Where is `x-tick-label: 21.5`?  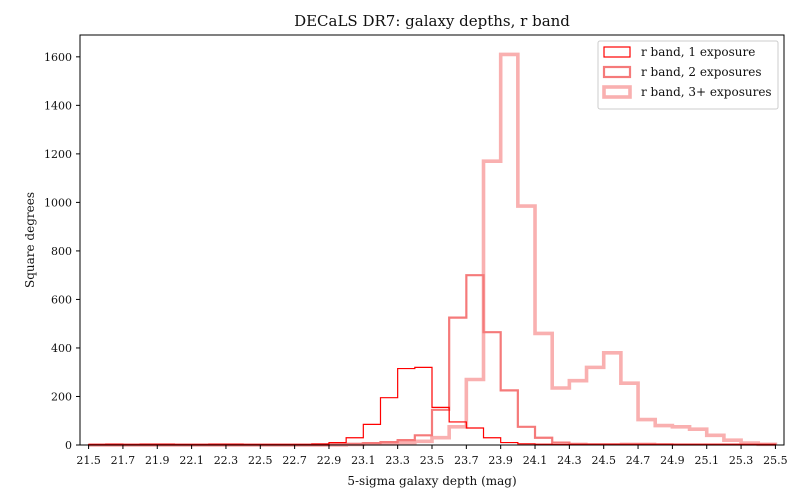 x-tick-label: 21.5 is located at coordinates (88, 460).